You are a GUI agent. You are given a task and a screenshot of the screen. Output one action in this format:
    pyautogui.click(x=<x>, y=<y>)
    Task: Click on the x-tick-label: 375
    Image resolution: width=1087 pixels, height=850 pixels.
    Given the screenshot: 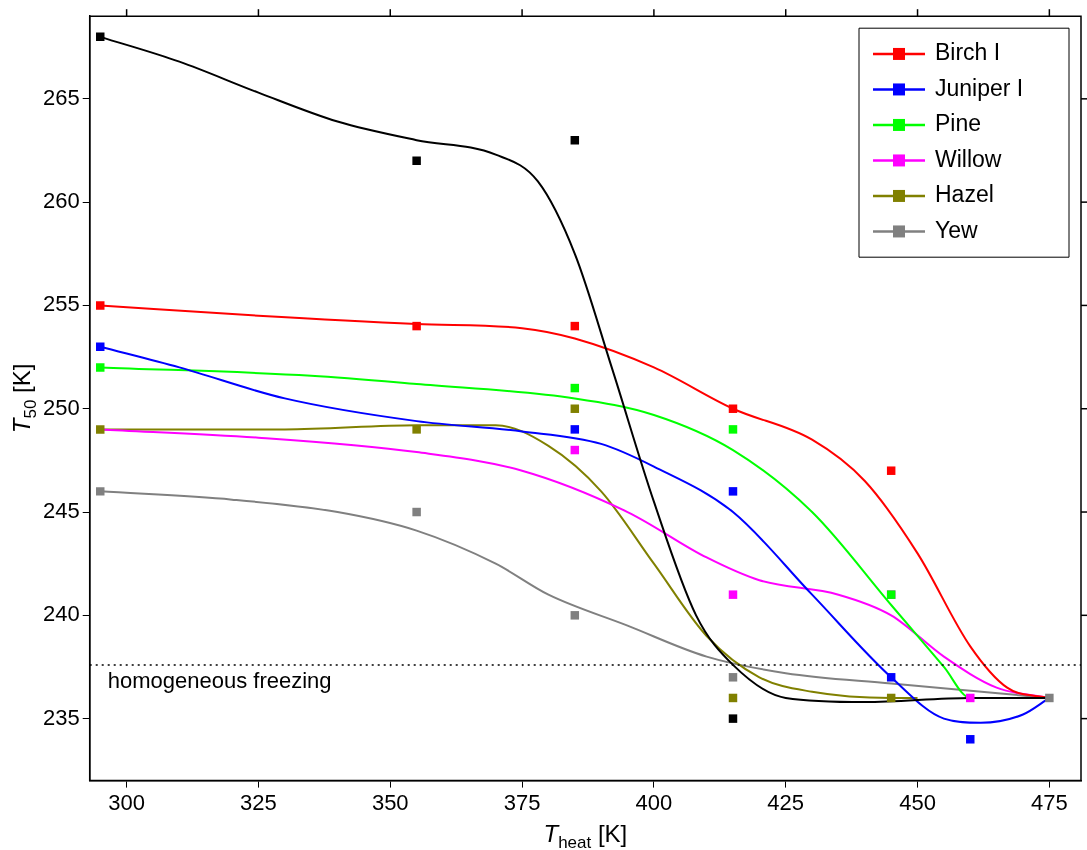 What is the action you would take?
    pyautogui.click(x=522, y=802)
    